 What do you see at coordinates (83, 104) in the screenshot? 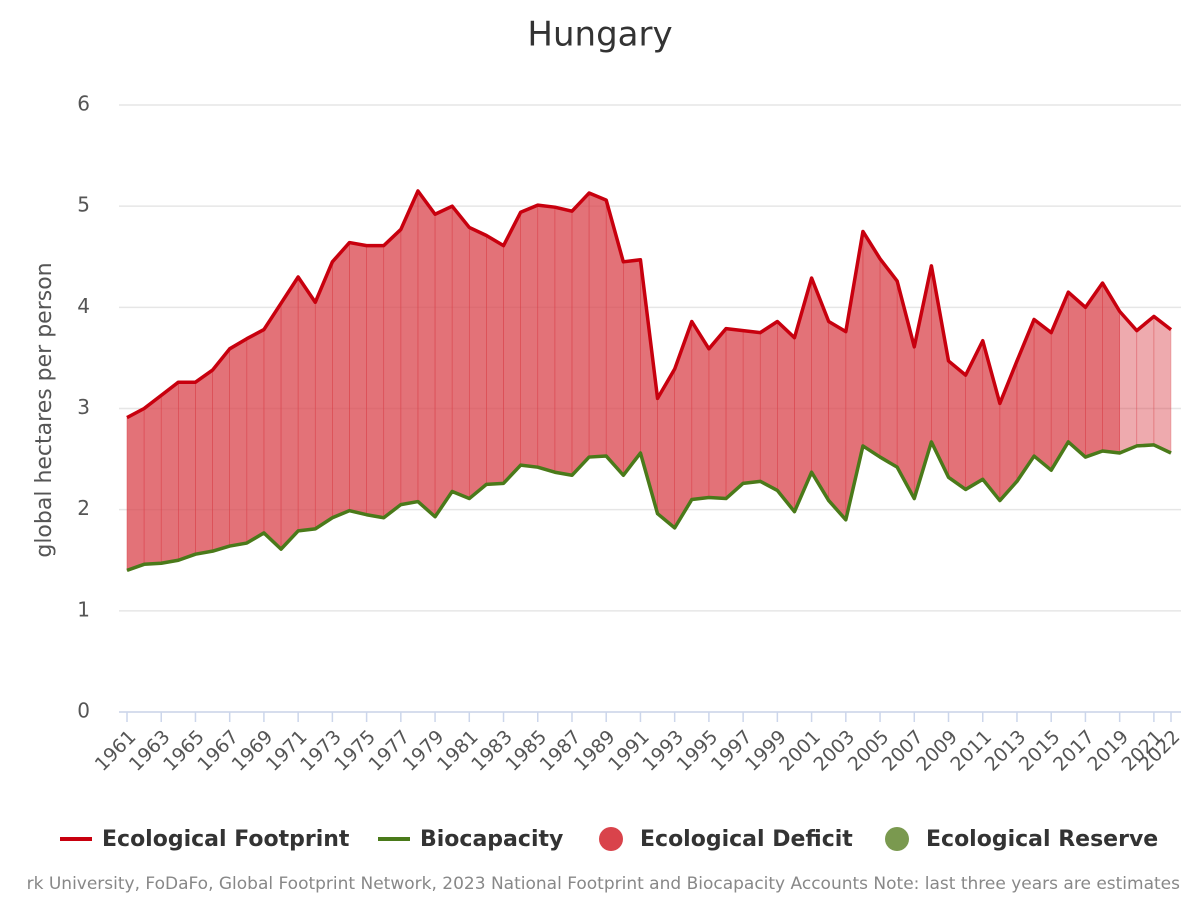
I see `y-tick-label: 6` at bounding box center [83, 104].